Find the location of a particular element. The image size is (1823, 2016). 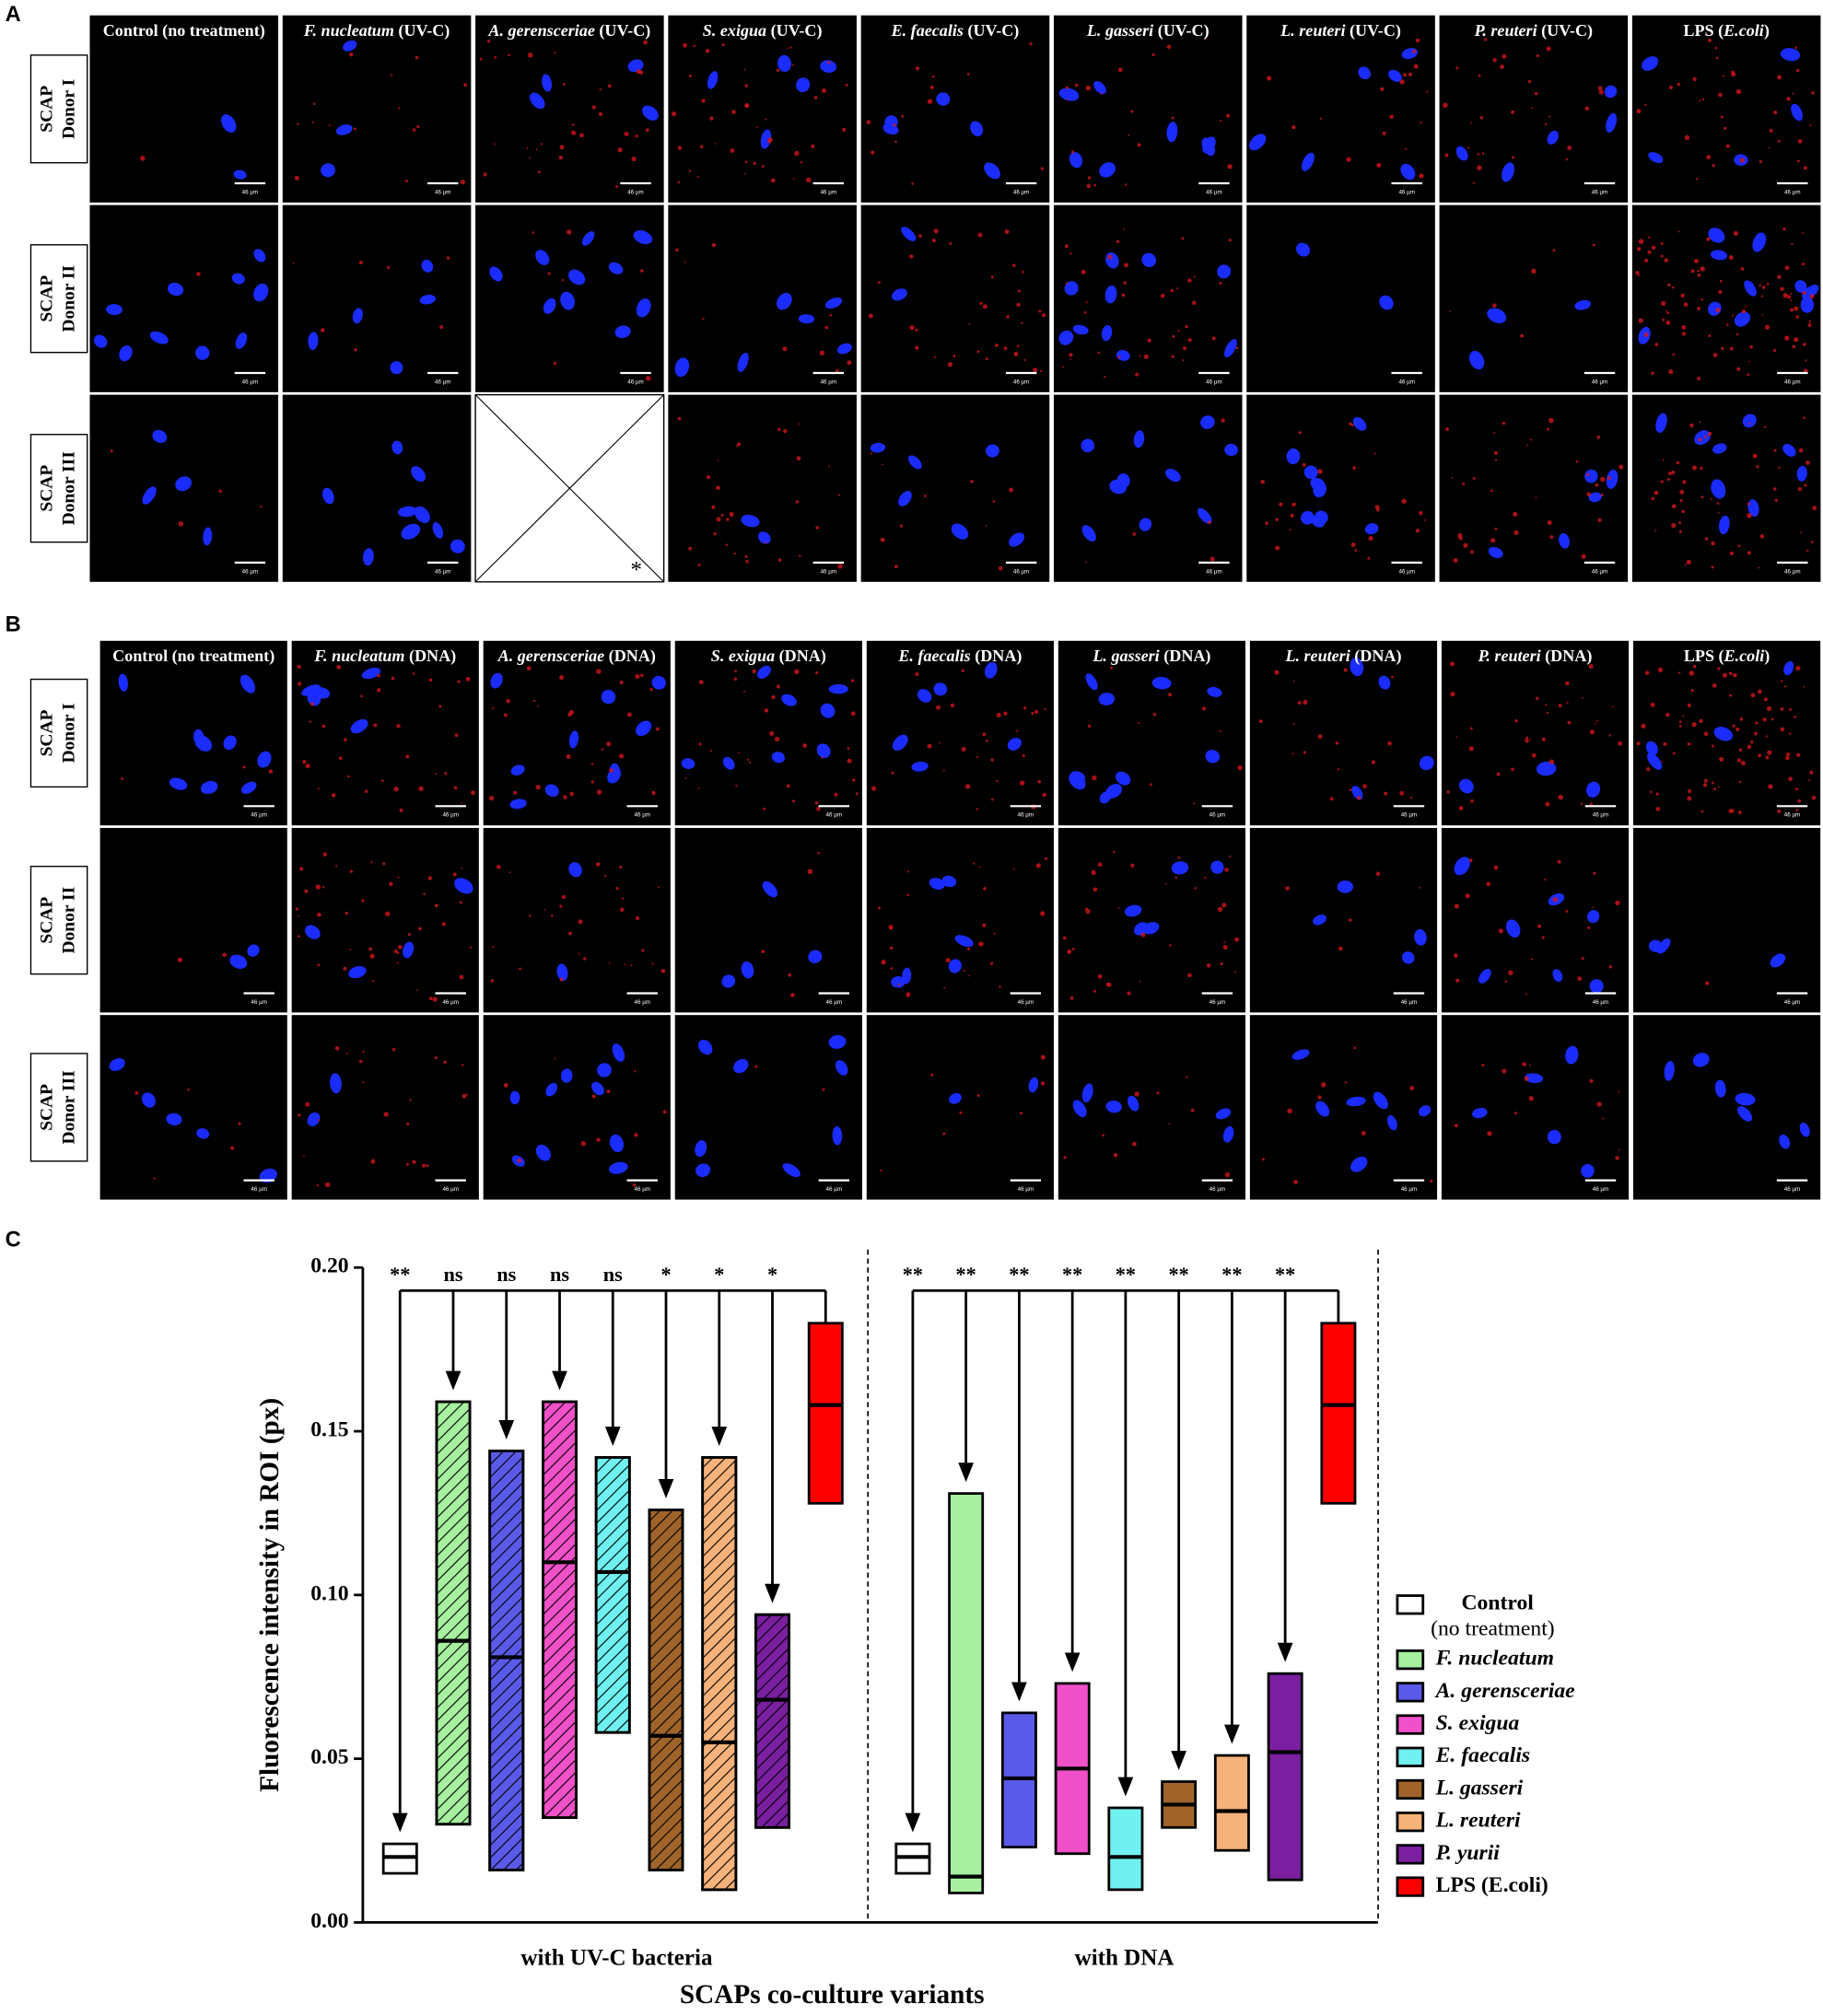

arrow-head is located at coordinates (1072, 1662).